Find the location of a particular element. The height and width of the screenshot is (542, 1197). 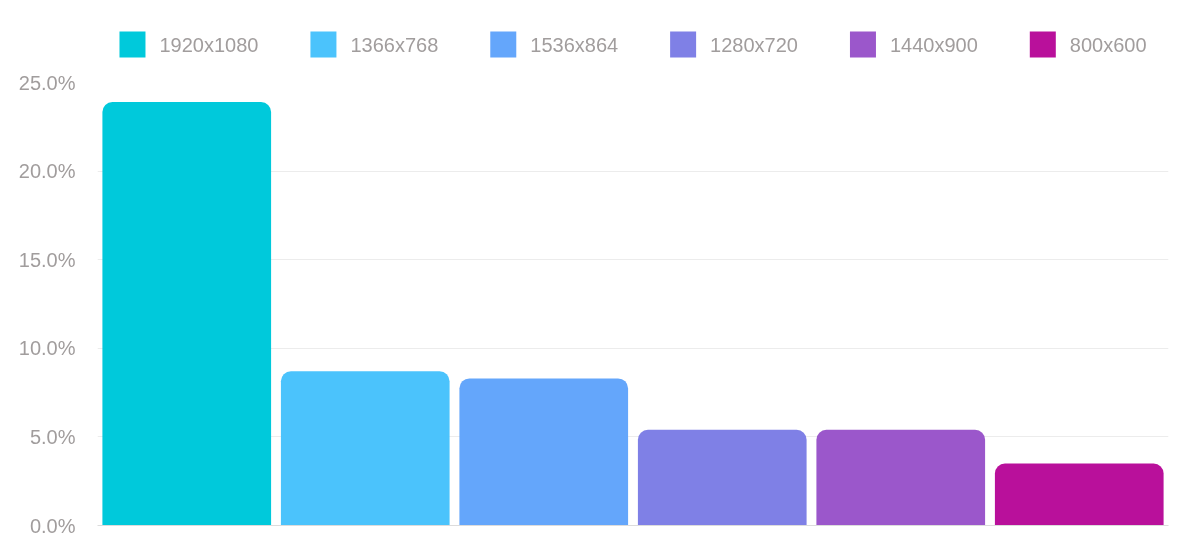

legend-label: 800x600 is located at coordinates (1108, 44).